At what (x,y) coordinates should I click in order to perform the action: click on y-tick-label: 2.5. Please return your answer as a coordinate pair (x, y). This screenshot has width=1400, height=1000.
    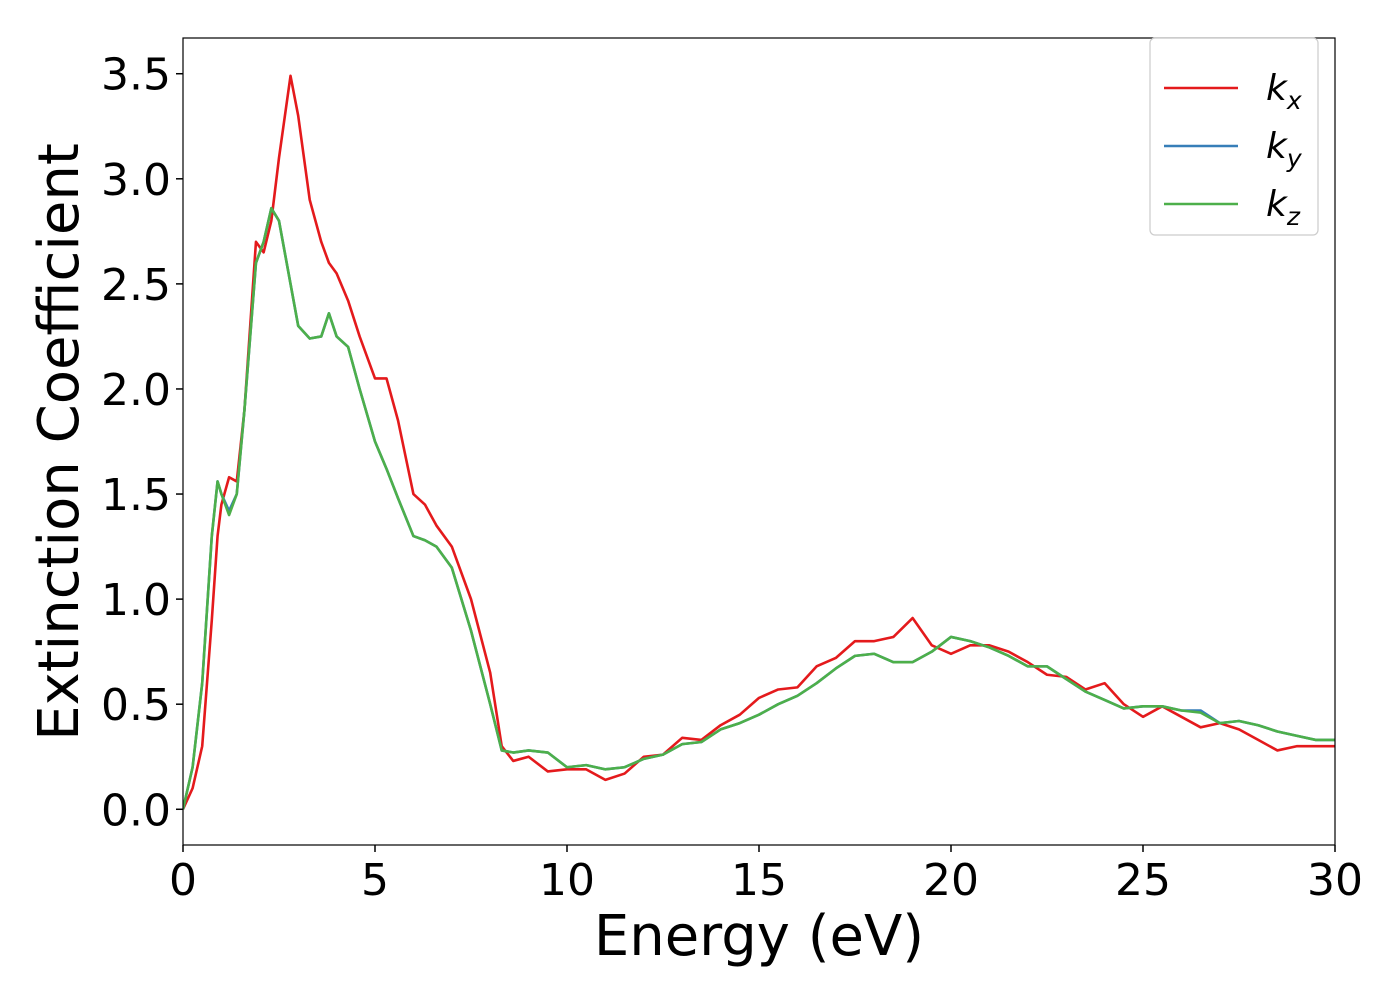
    Looking at the image, I should click on (136, 285).